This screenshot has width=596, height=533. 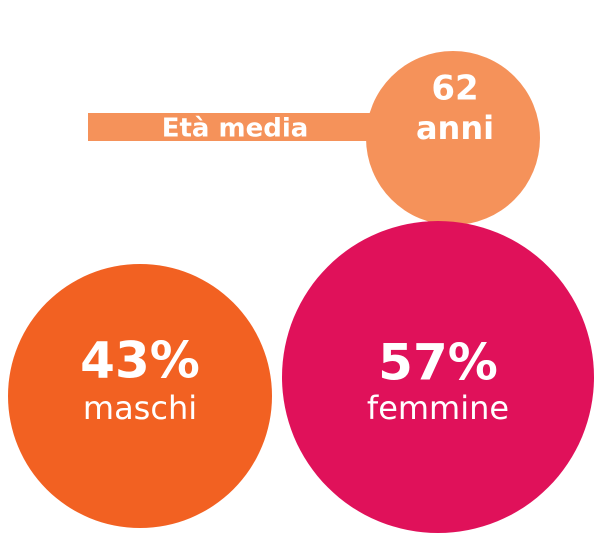 I want to click on age-label: Età media, so click(x=235, y=129).